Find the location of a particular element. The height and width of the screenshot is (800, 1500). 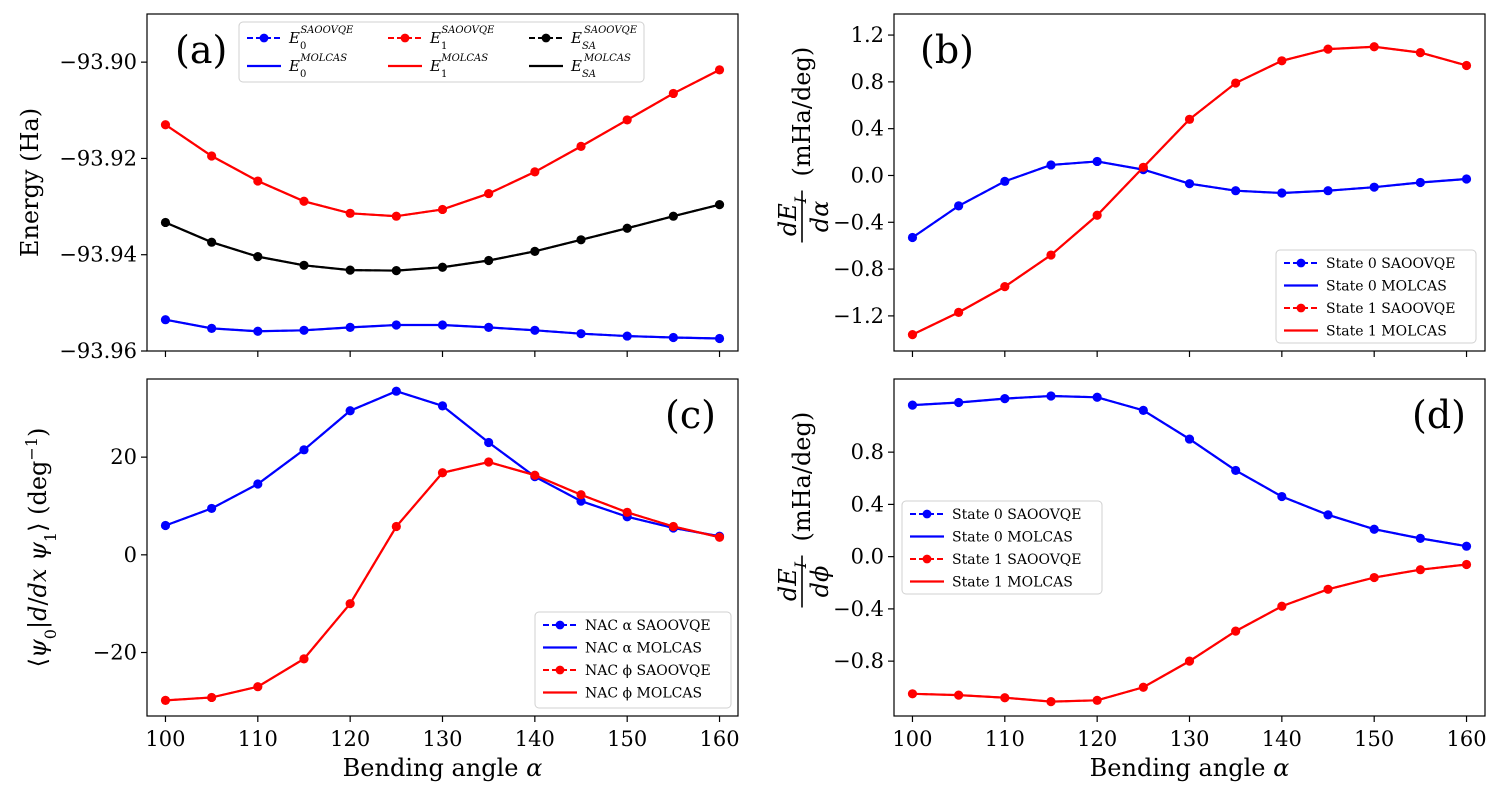

x-tick-label-c-130: 130 is located at coordinates (442, 739).